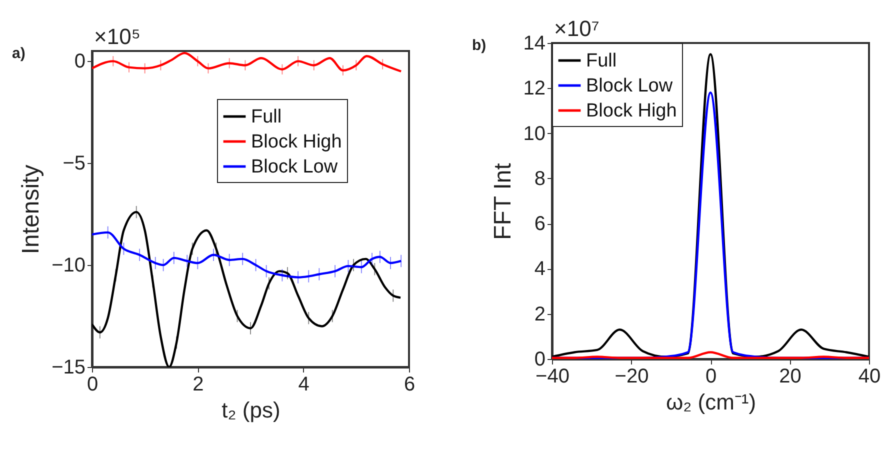  I want to click on text: a), so click(19, 53).